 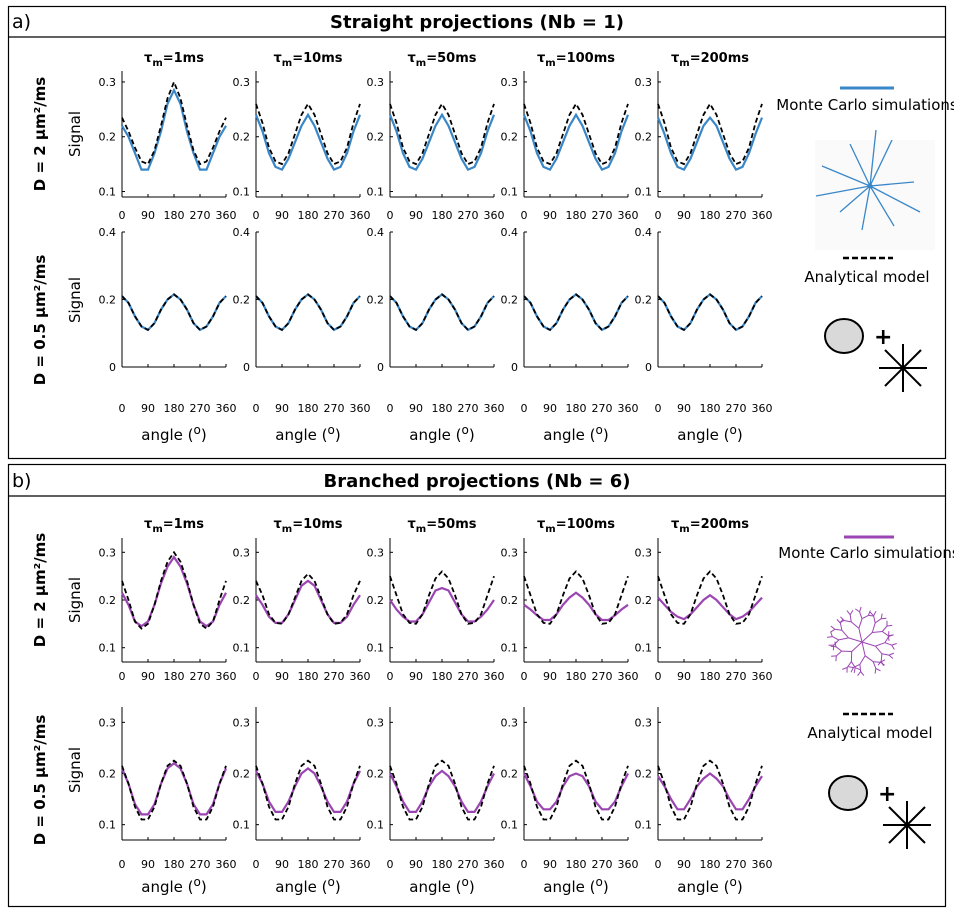 I want to click on neuron-branched-image, so click(x=862, y=641).